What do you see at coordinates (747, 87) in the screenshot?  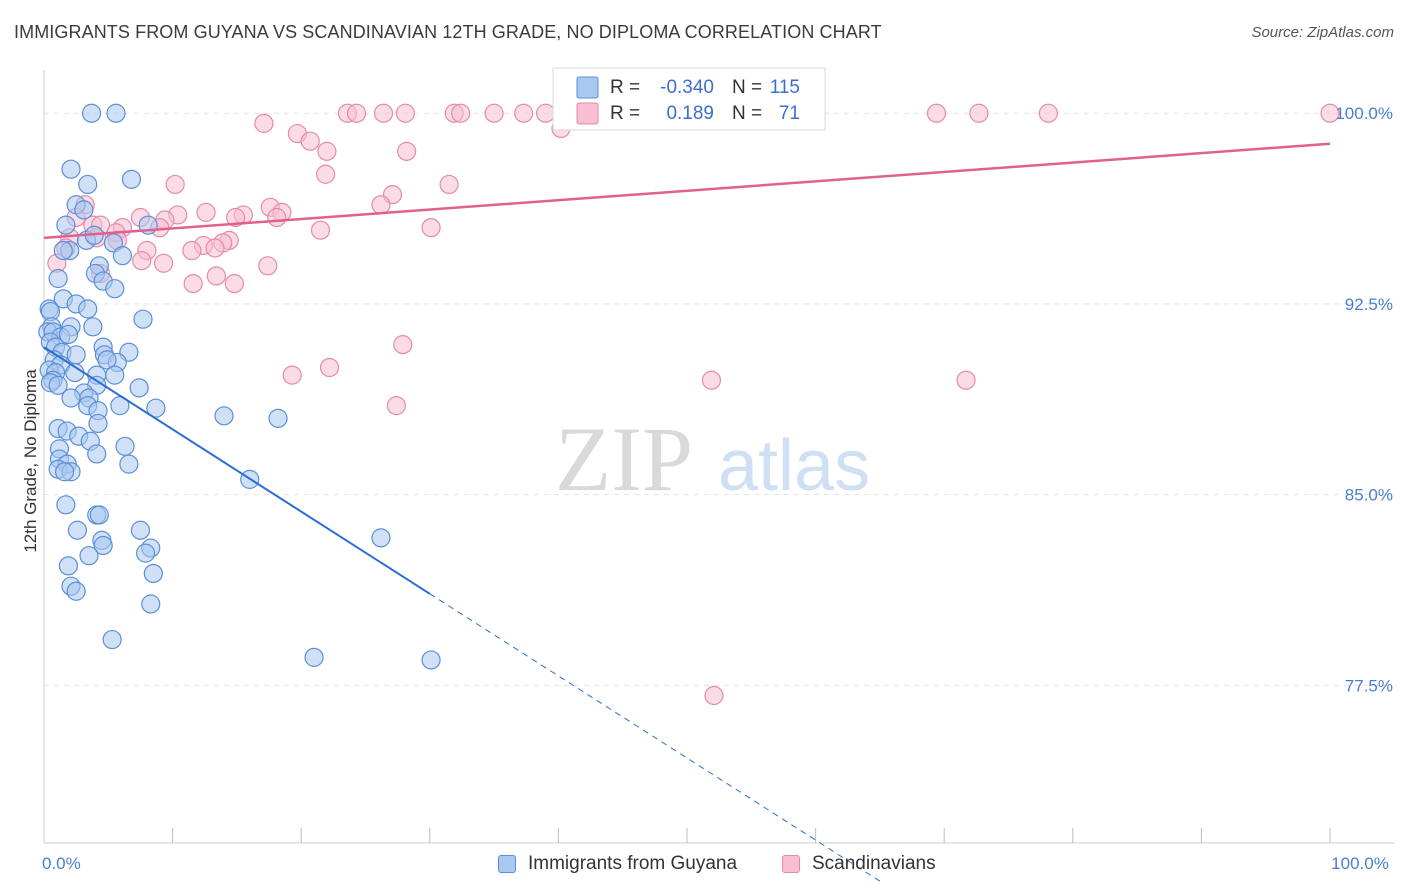 I see `legend-n-label-1: N =` at bounding box center [747, 87].